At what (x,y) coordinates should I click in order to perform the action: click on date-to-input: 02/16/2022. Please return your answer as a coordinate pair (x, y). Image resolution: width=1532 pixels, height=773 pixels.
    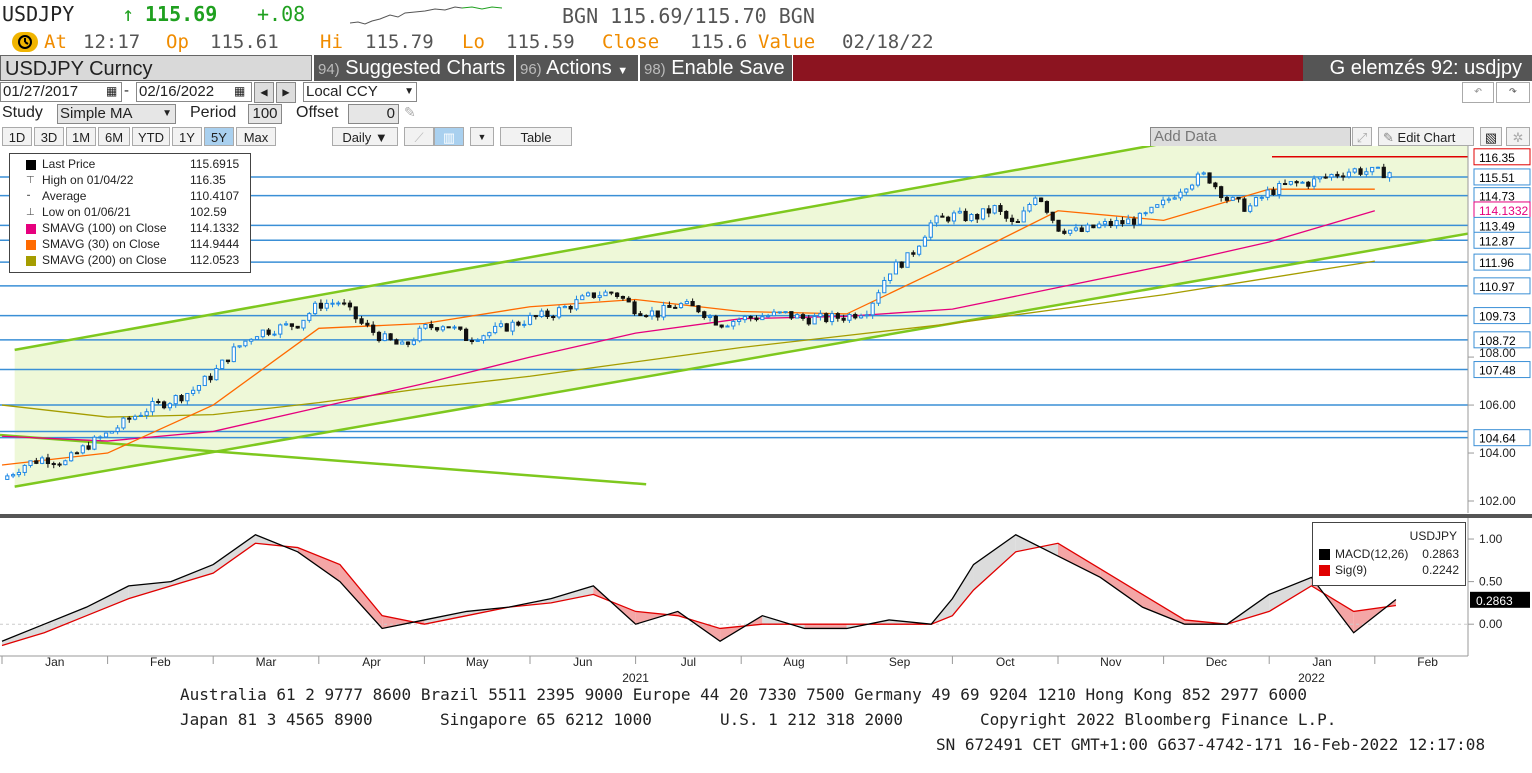
    Looking at the image, I should click on (194, 92).